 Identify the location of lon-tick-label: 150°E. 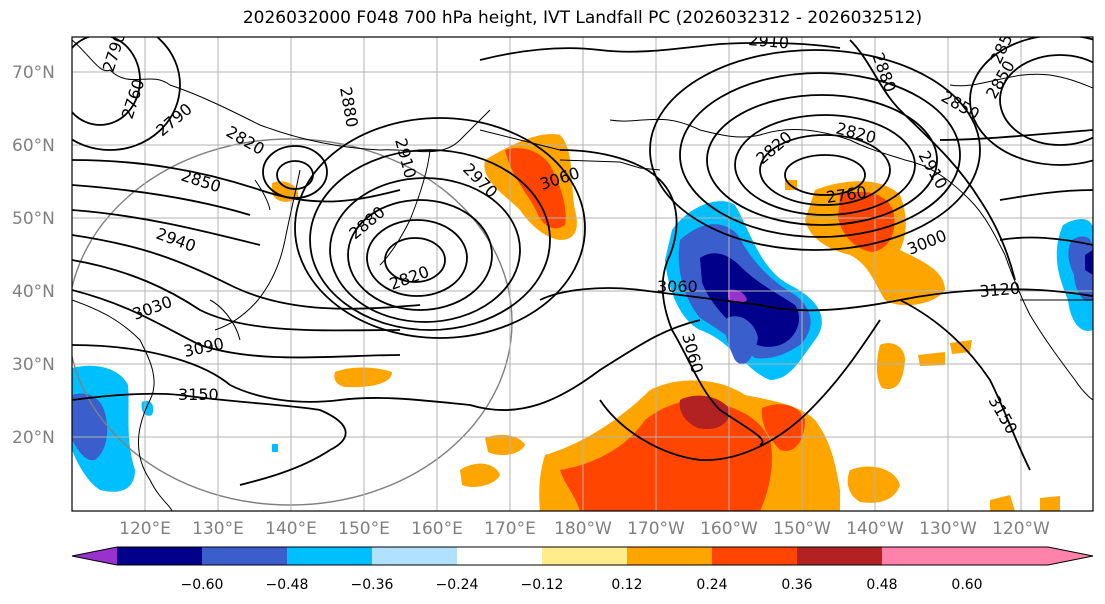
(364, 529).